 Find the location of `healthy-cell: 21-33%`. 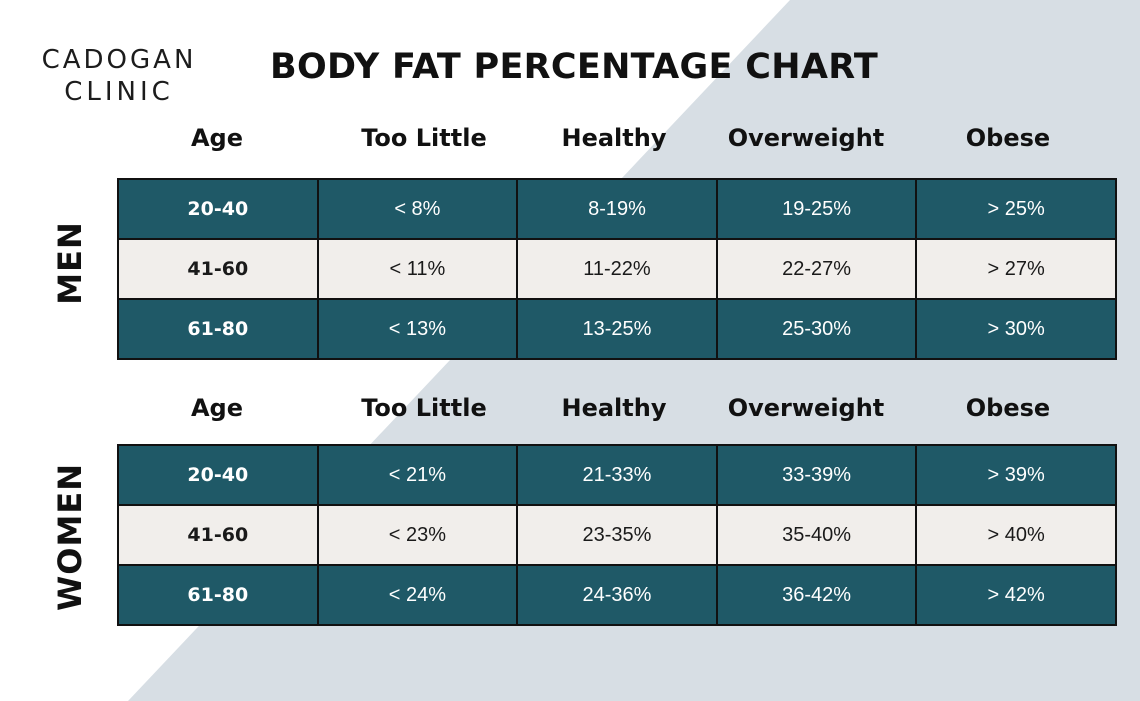

healthy-cell: 21-33% is located at coordinates (617, 475).